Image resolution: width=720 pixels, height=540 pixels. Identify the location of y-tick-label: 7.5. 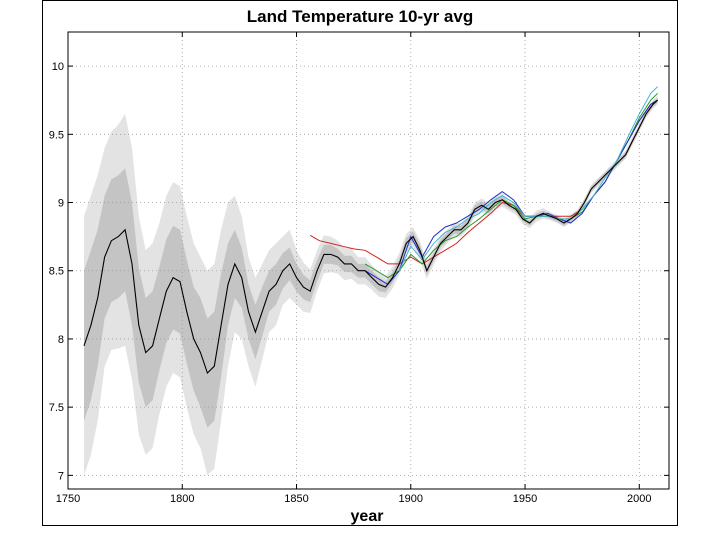
(56, 408).